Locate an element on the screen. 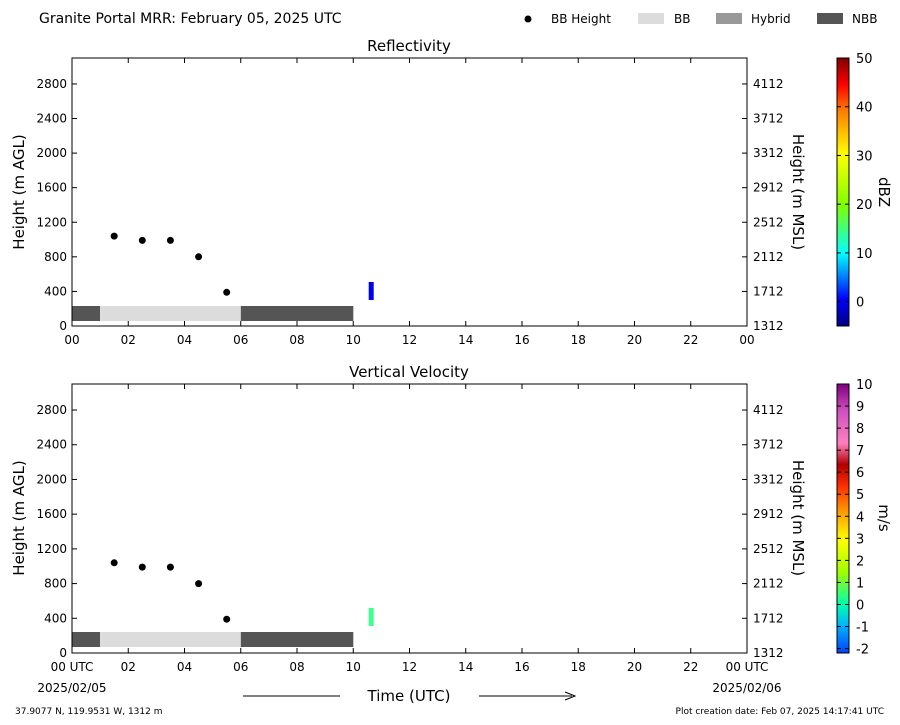 This screenshot has height=725, width=900. y-tick-label-right-0: 1312 is located at coordinates (768, 326).